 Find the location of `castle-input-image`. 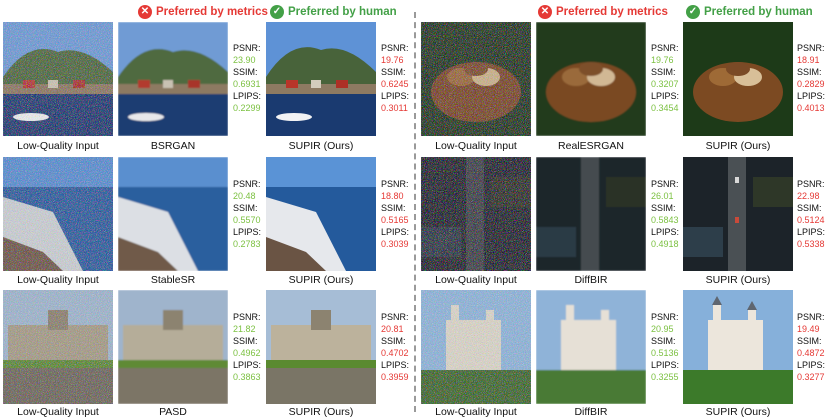

castle-input-image is located at coordinates (476, 347).